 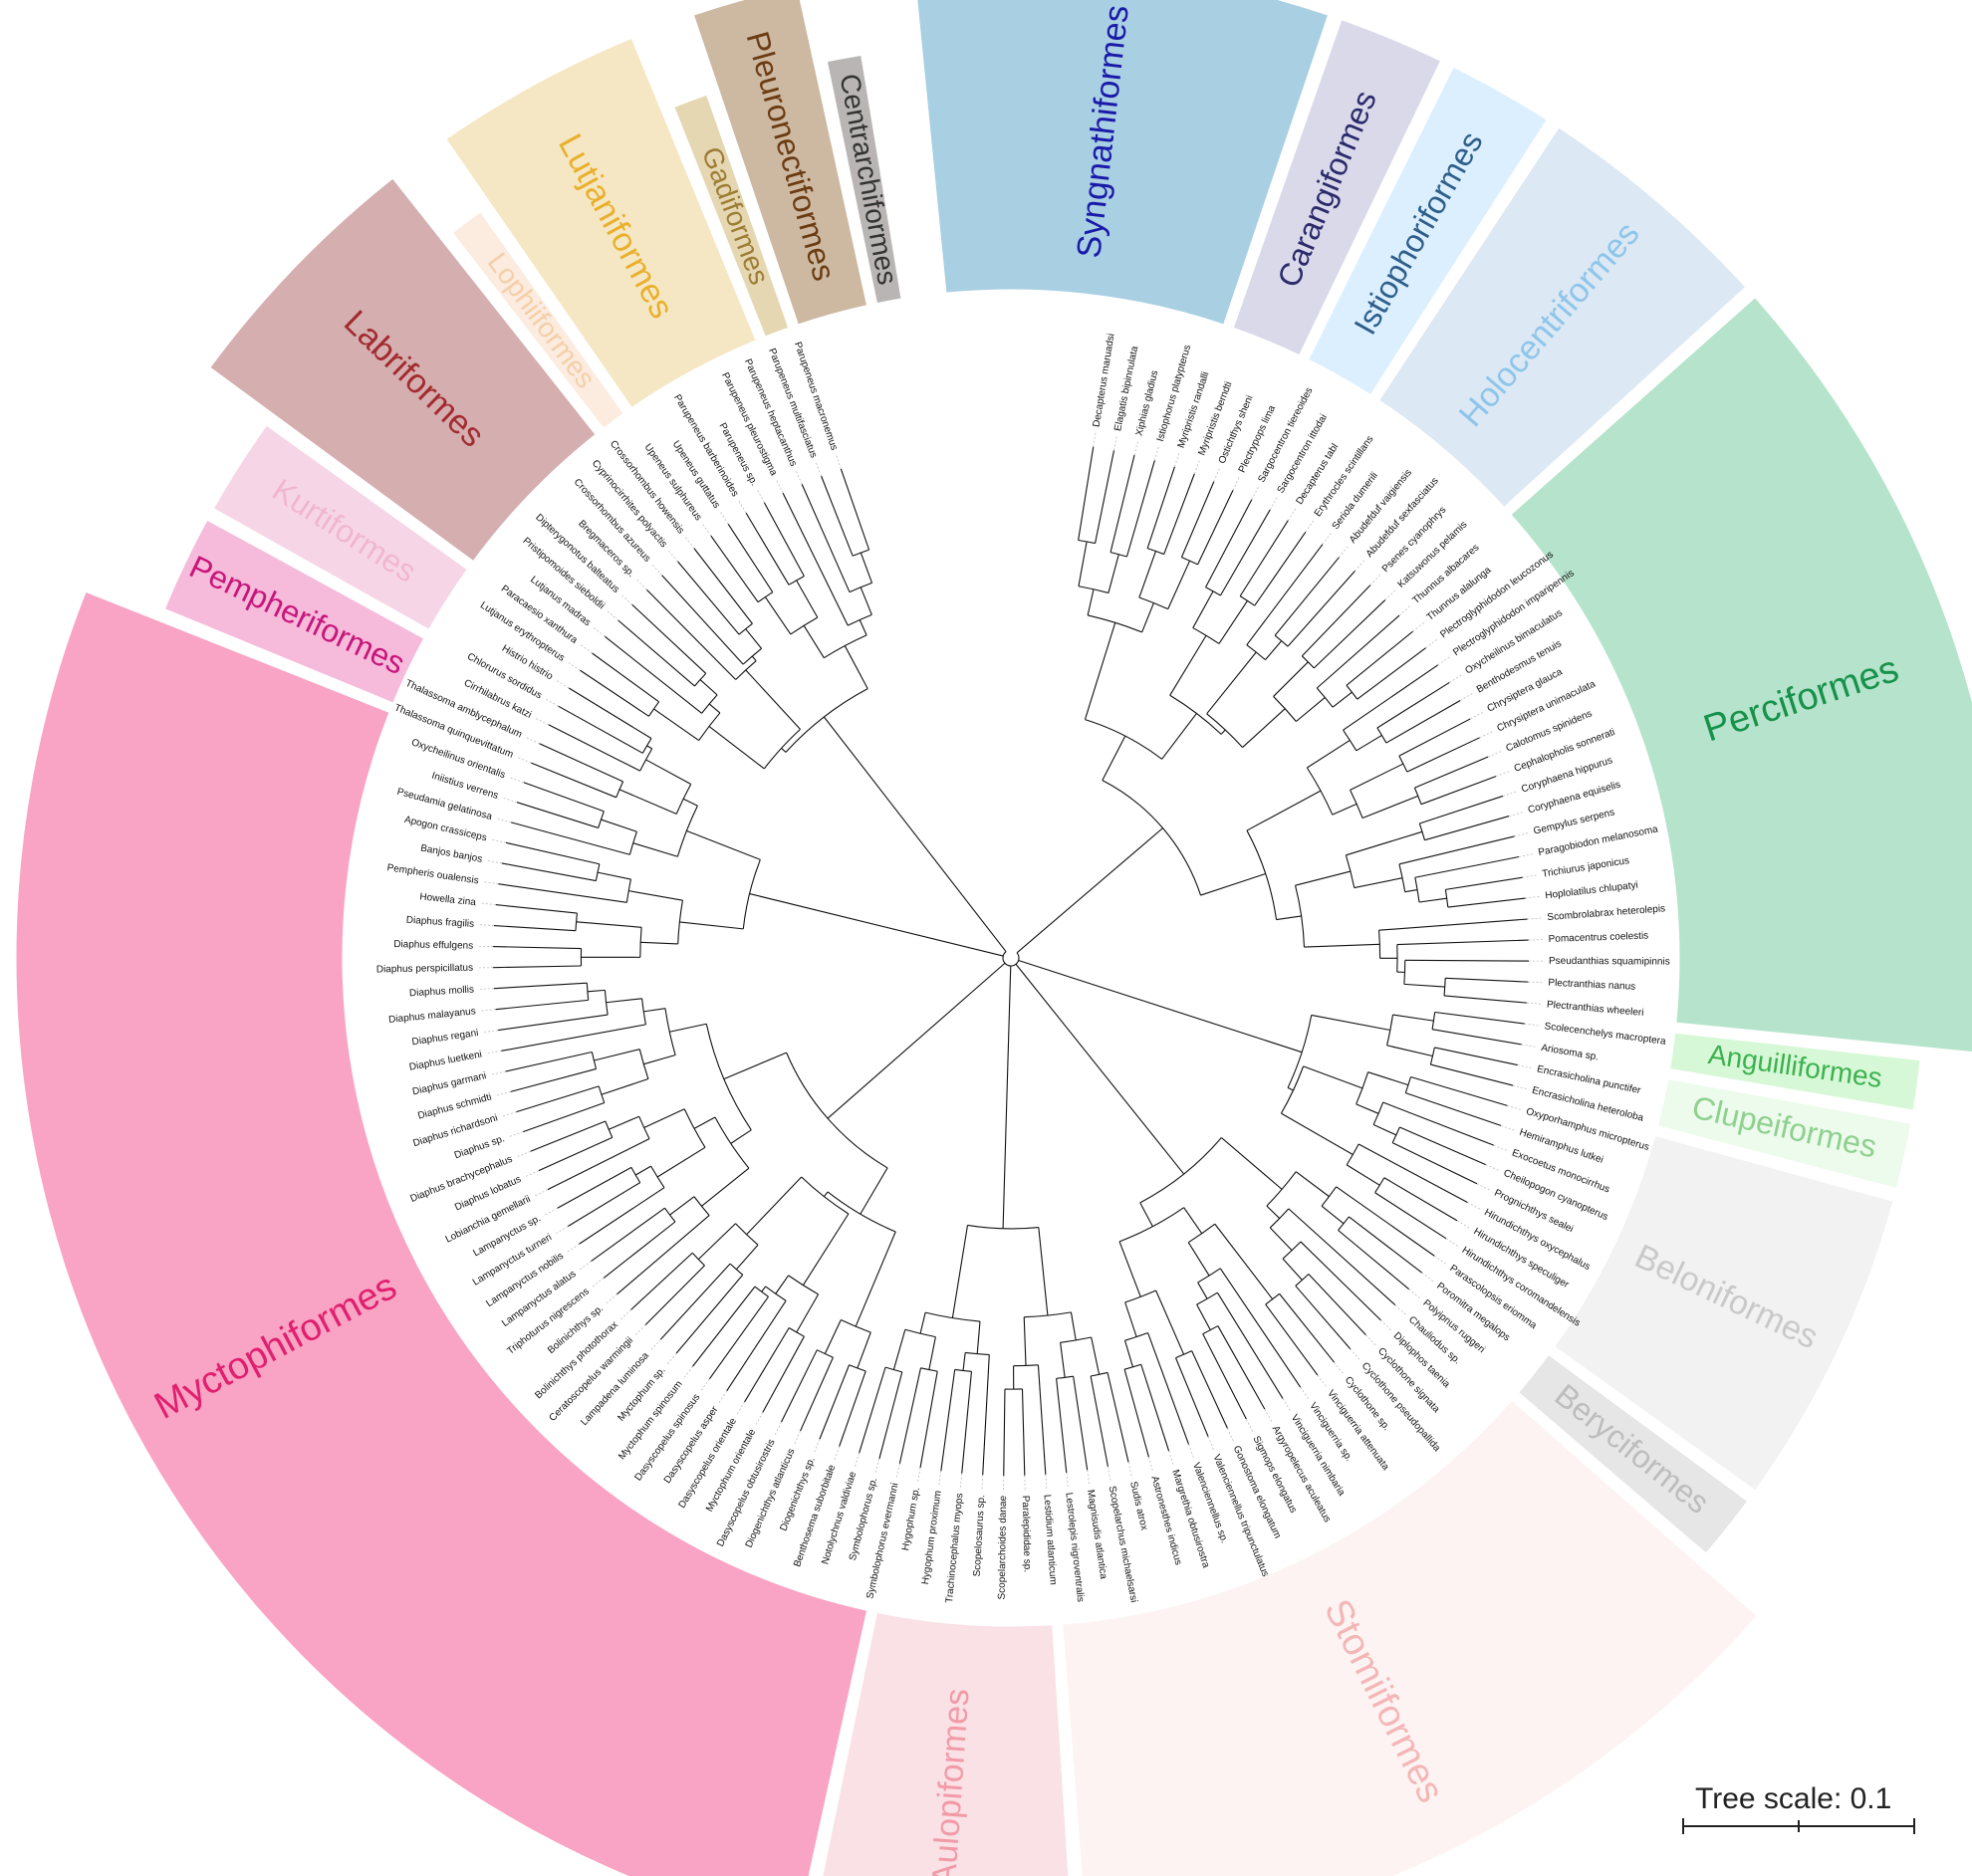 What do you see at coordinates (1147, 403) in the screenshot?
I see `leaf-label: Xiphias gladius` at bounding box center [1147, 403].